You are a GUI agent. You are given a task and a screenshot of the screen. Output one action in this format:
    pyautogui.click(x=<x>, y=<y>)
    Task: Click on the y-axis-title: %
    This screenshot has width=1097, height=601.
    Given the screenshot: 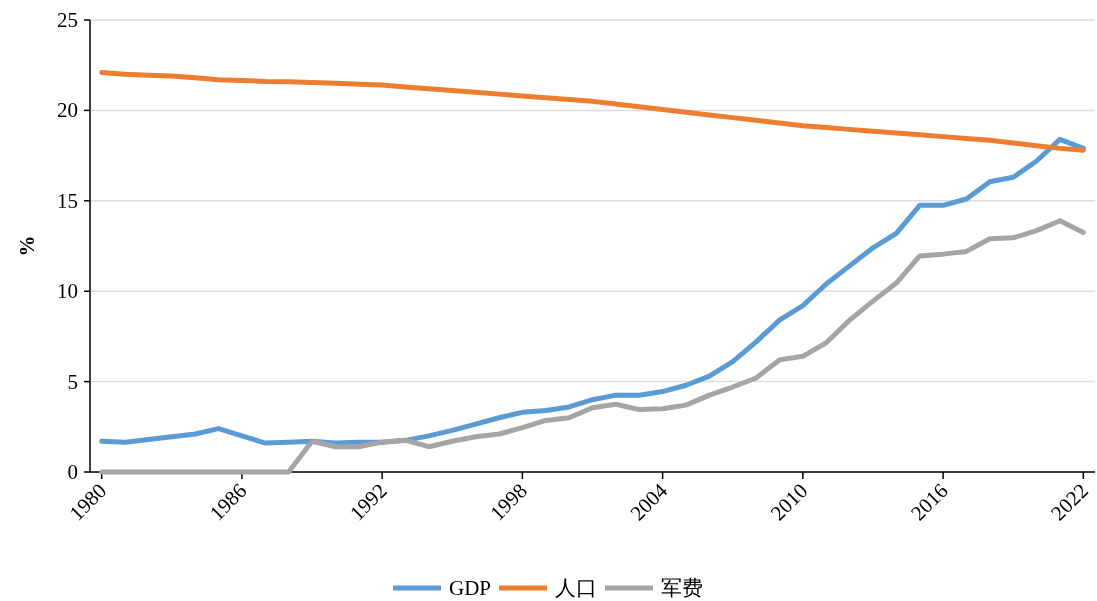 What is the action you would take?
    pyautogui.click(x=27, y=246)
    